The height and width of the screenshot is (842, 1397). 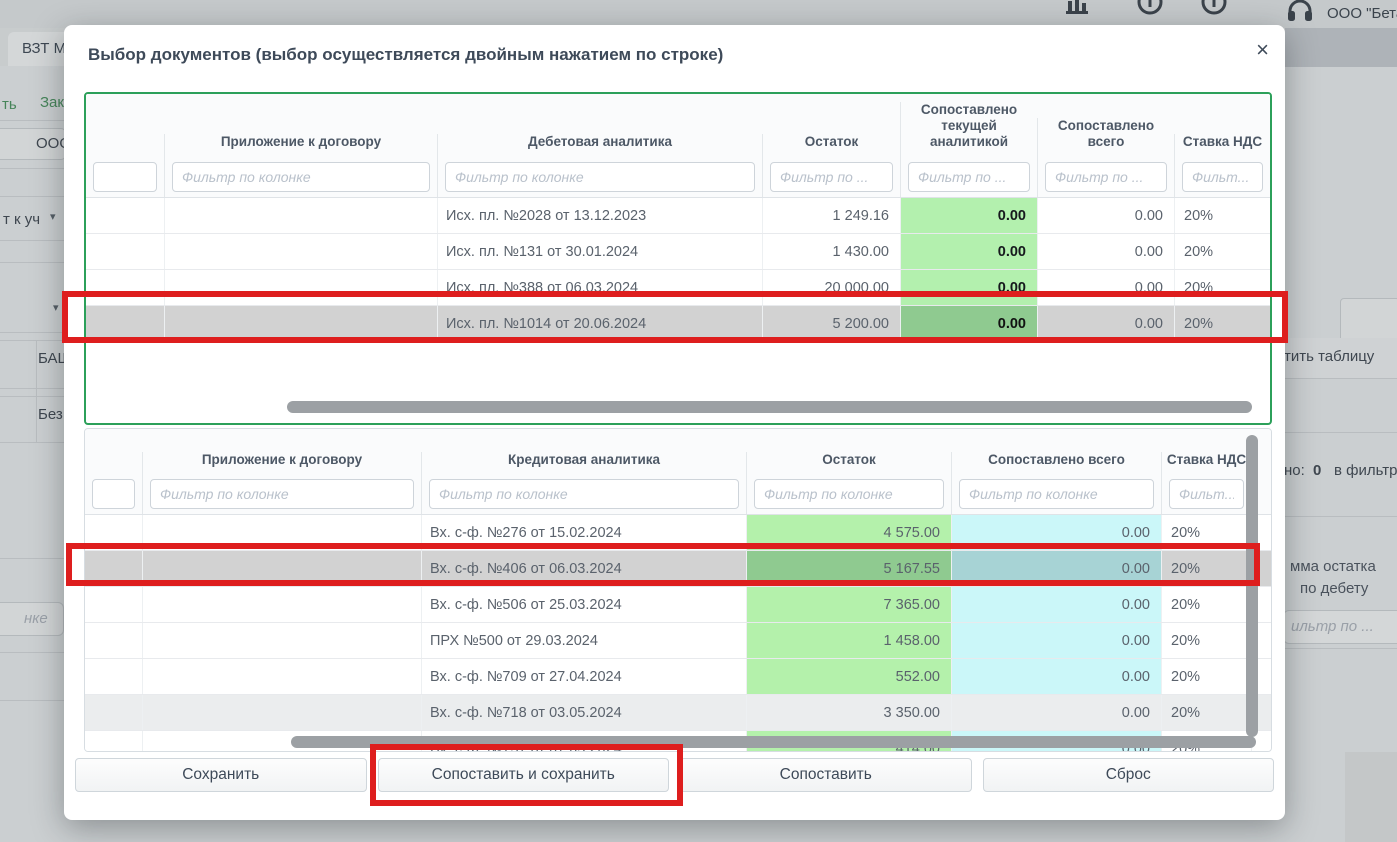 I want to click on rest-amount-cell: 552.00, so click(x=848, y=676).